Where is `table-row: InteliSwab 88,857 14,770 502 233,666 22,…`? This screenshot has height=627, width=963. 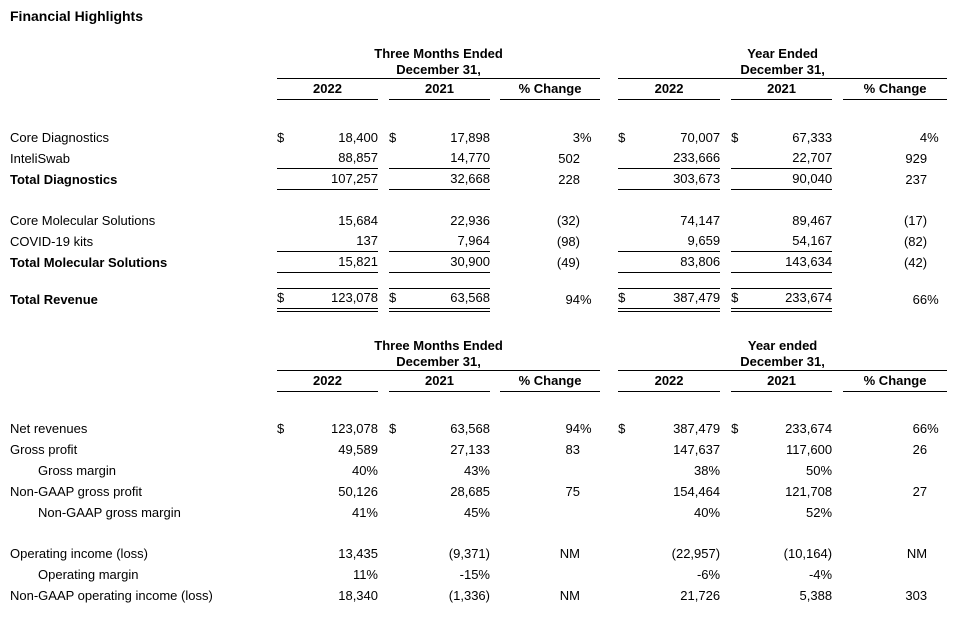
table-row: InteliSwab 88,857 14,770 502 233,666 22,… is located at coordinates (486, 158).